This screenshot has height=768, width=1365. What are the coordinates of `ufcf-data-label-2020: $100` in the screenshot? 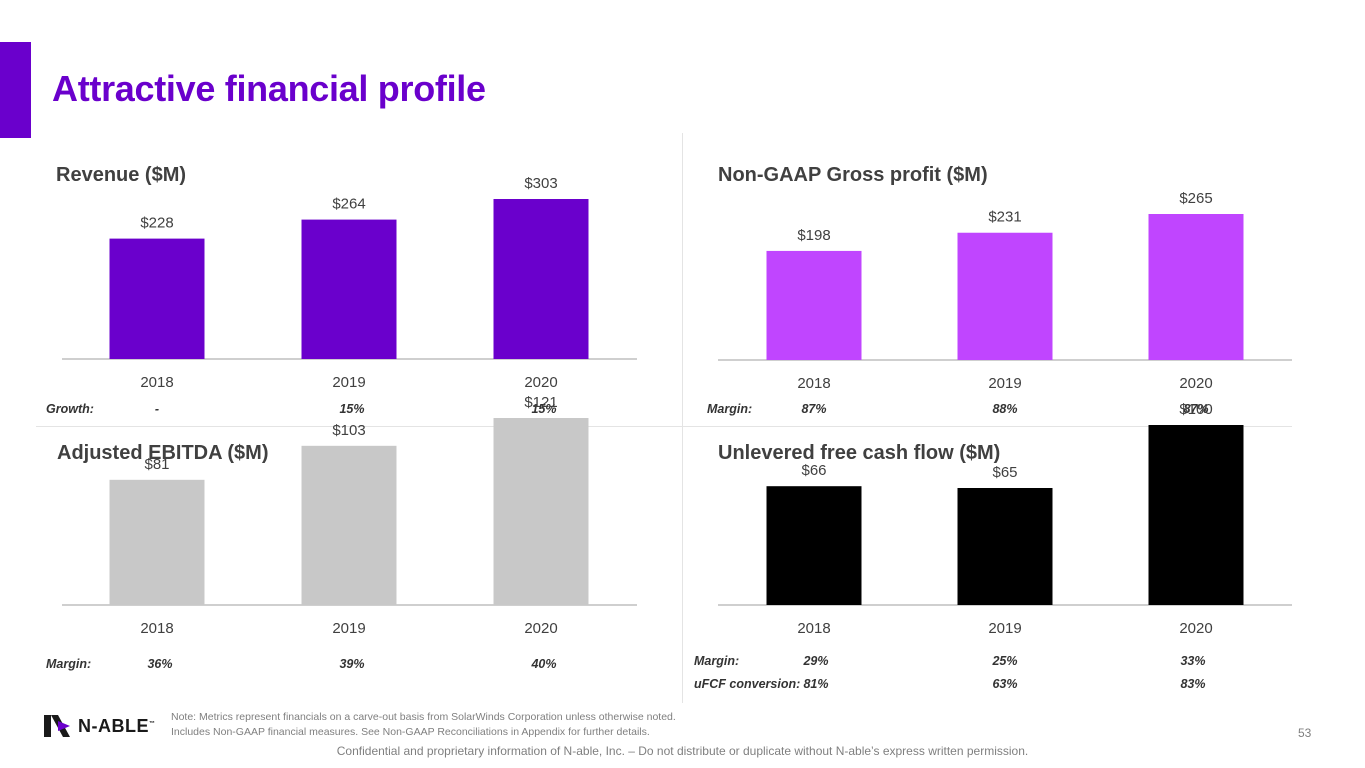 It's located at (1195, 409).